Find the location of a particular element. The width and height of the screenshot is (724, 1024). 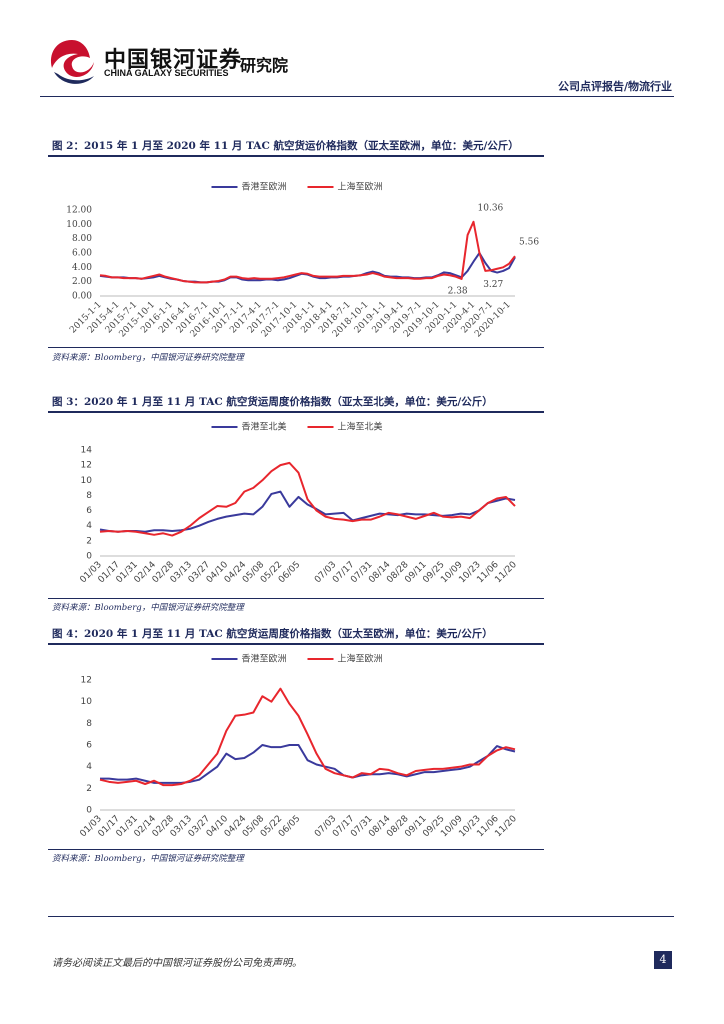

header-rule is located at coordinates (357, 96).